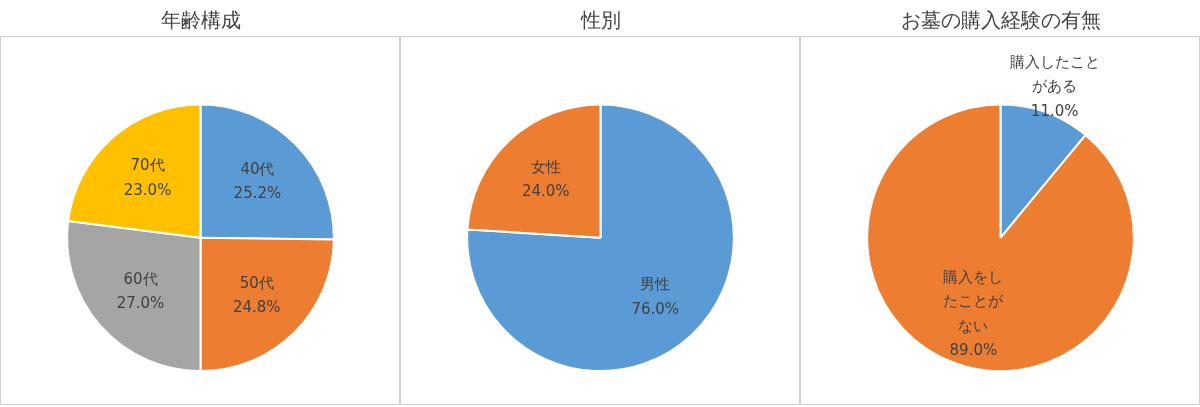  I want to click on slice-label: 購入をしたことがない, so click(974, 301).